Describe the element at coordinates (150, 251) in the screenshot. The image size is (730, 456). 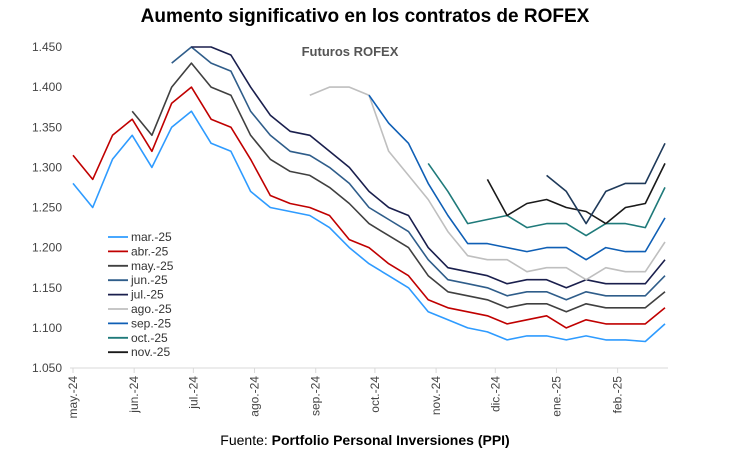
I see `legend-label: abr.-25` at that location.